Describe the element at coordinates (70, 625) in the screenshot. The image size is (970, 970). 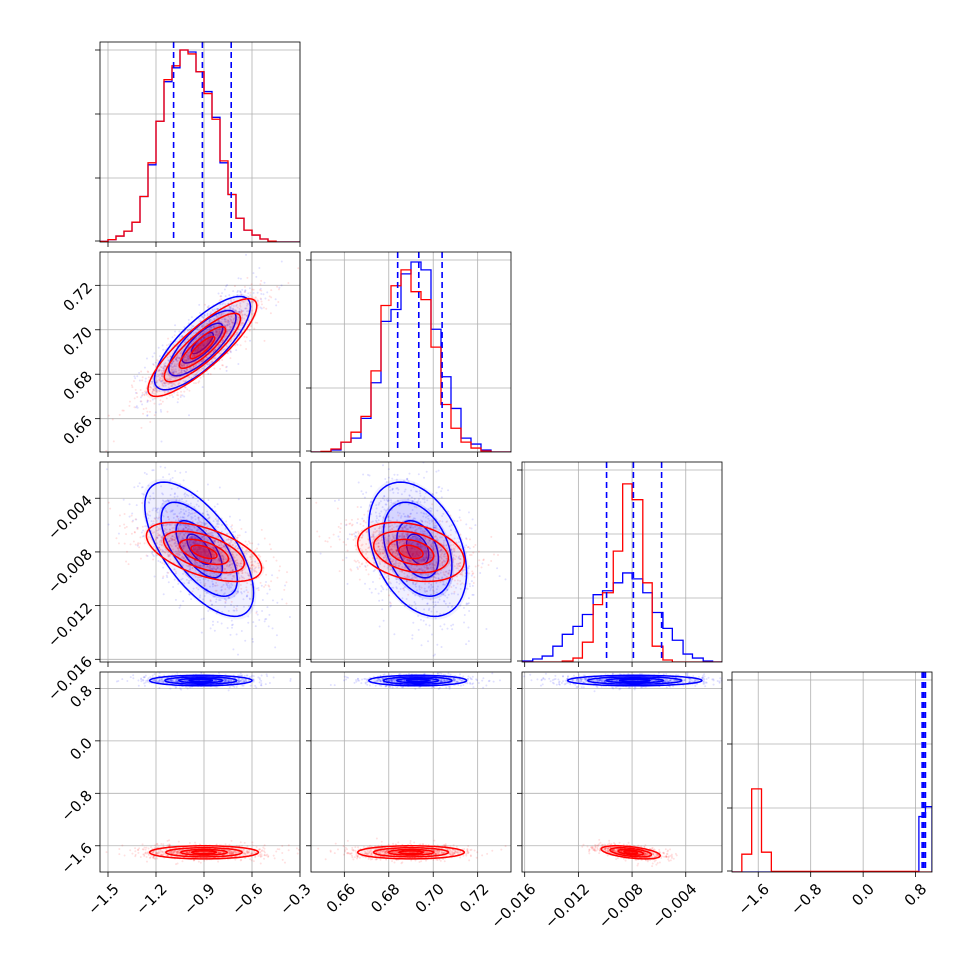
I see `y-tick-label: −0.012` at that location.